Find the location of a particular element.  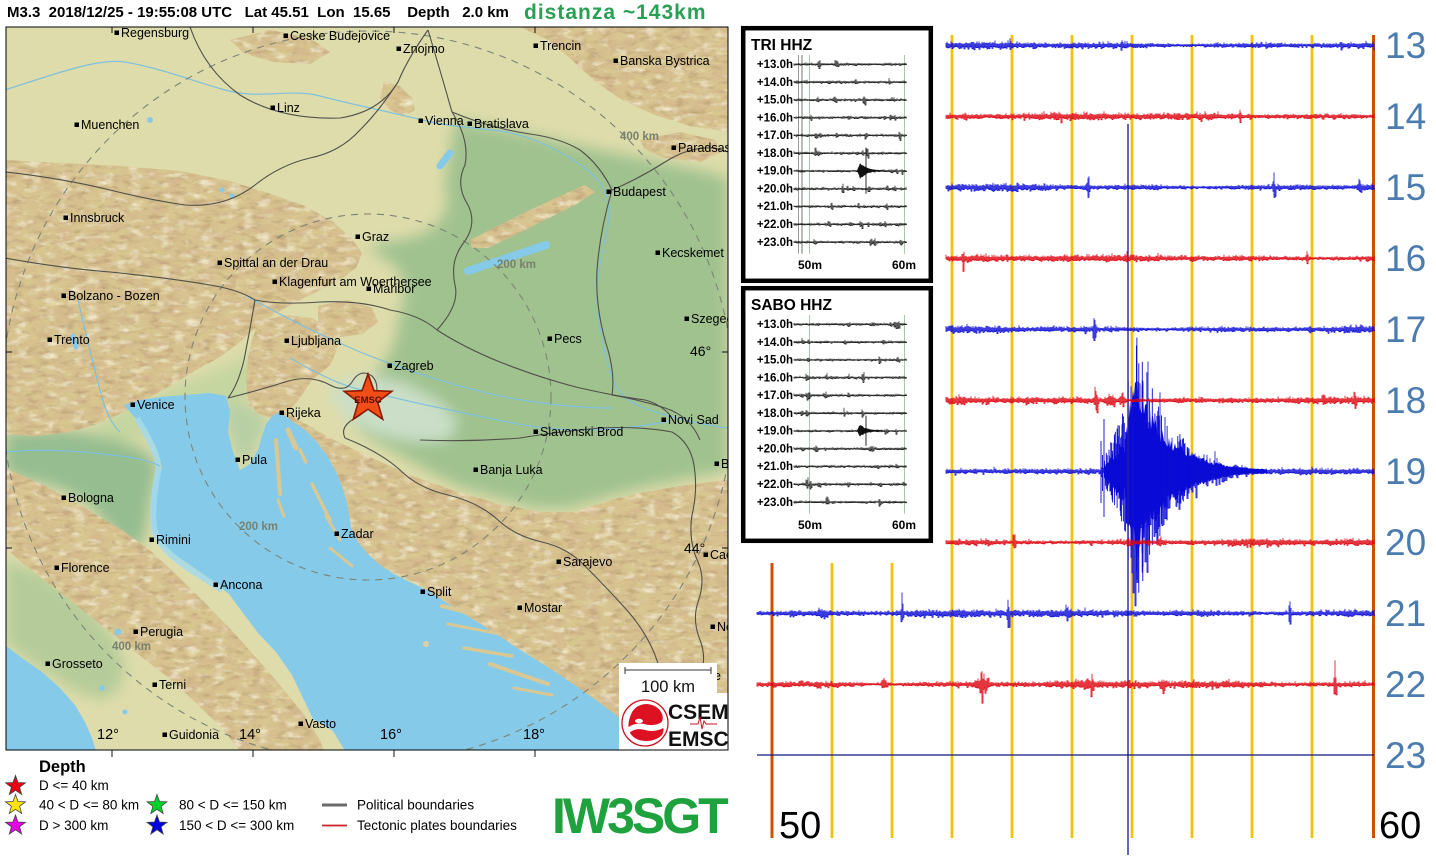

svg-text: 13 is located at coordinates (1405, 45).